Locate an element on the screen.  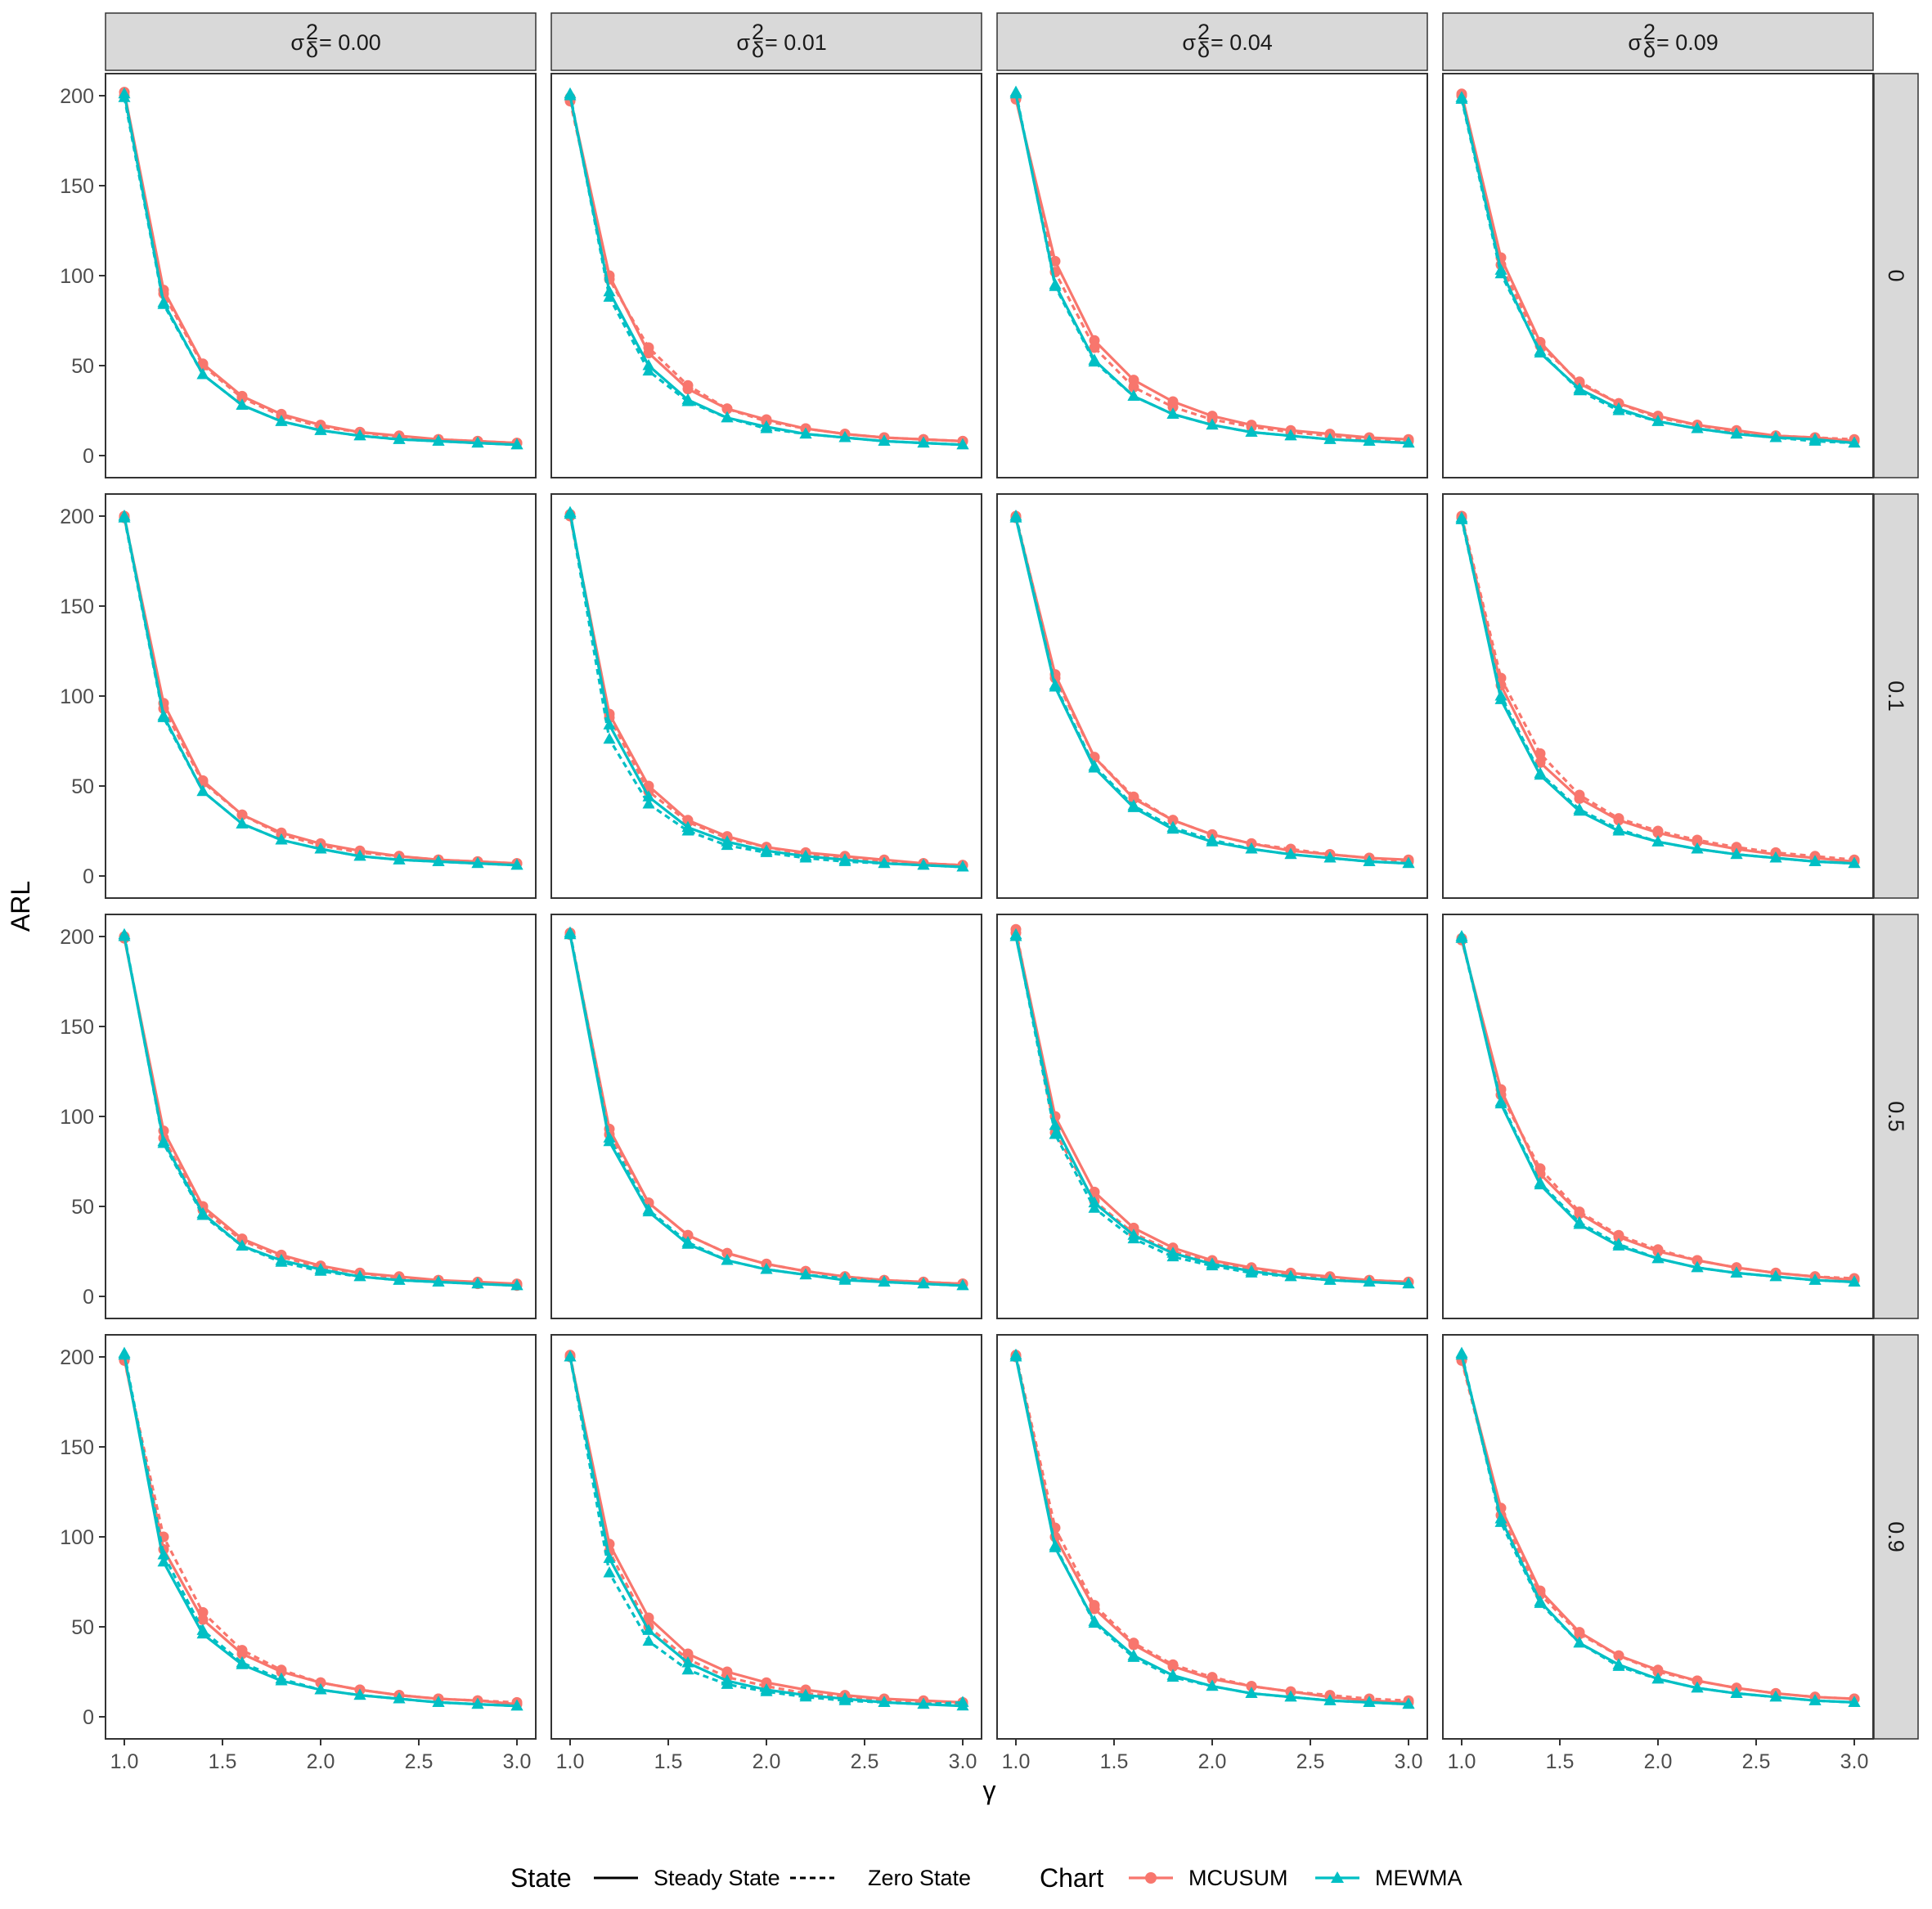
y-tick-label: 50 is located at coordinates (82, 1628).